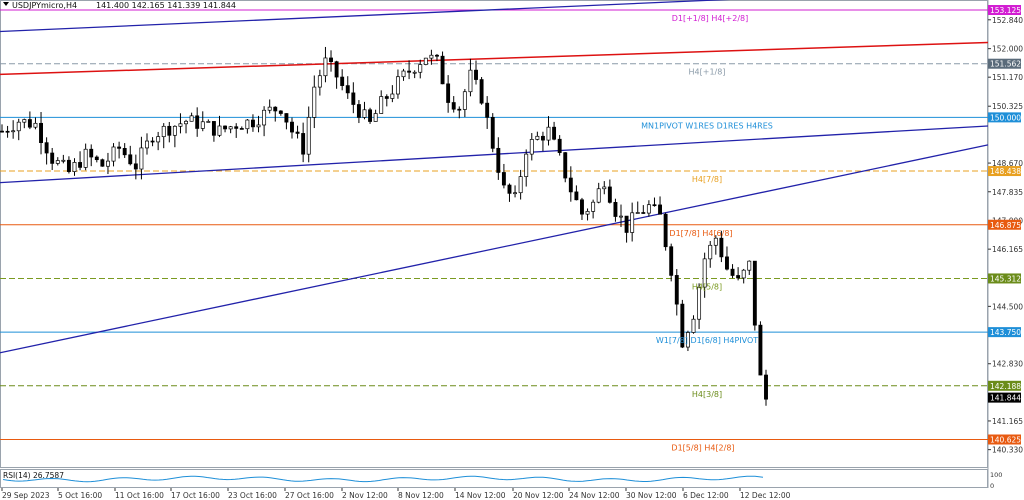  I want to click on level-price-tag-text: 153.125, so click(1005, 10).